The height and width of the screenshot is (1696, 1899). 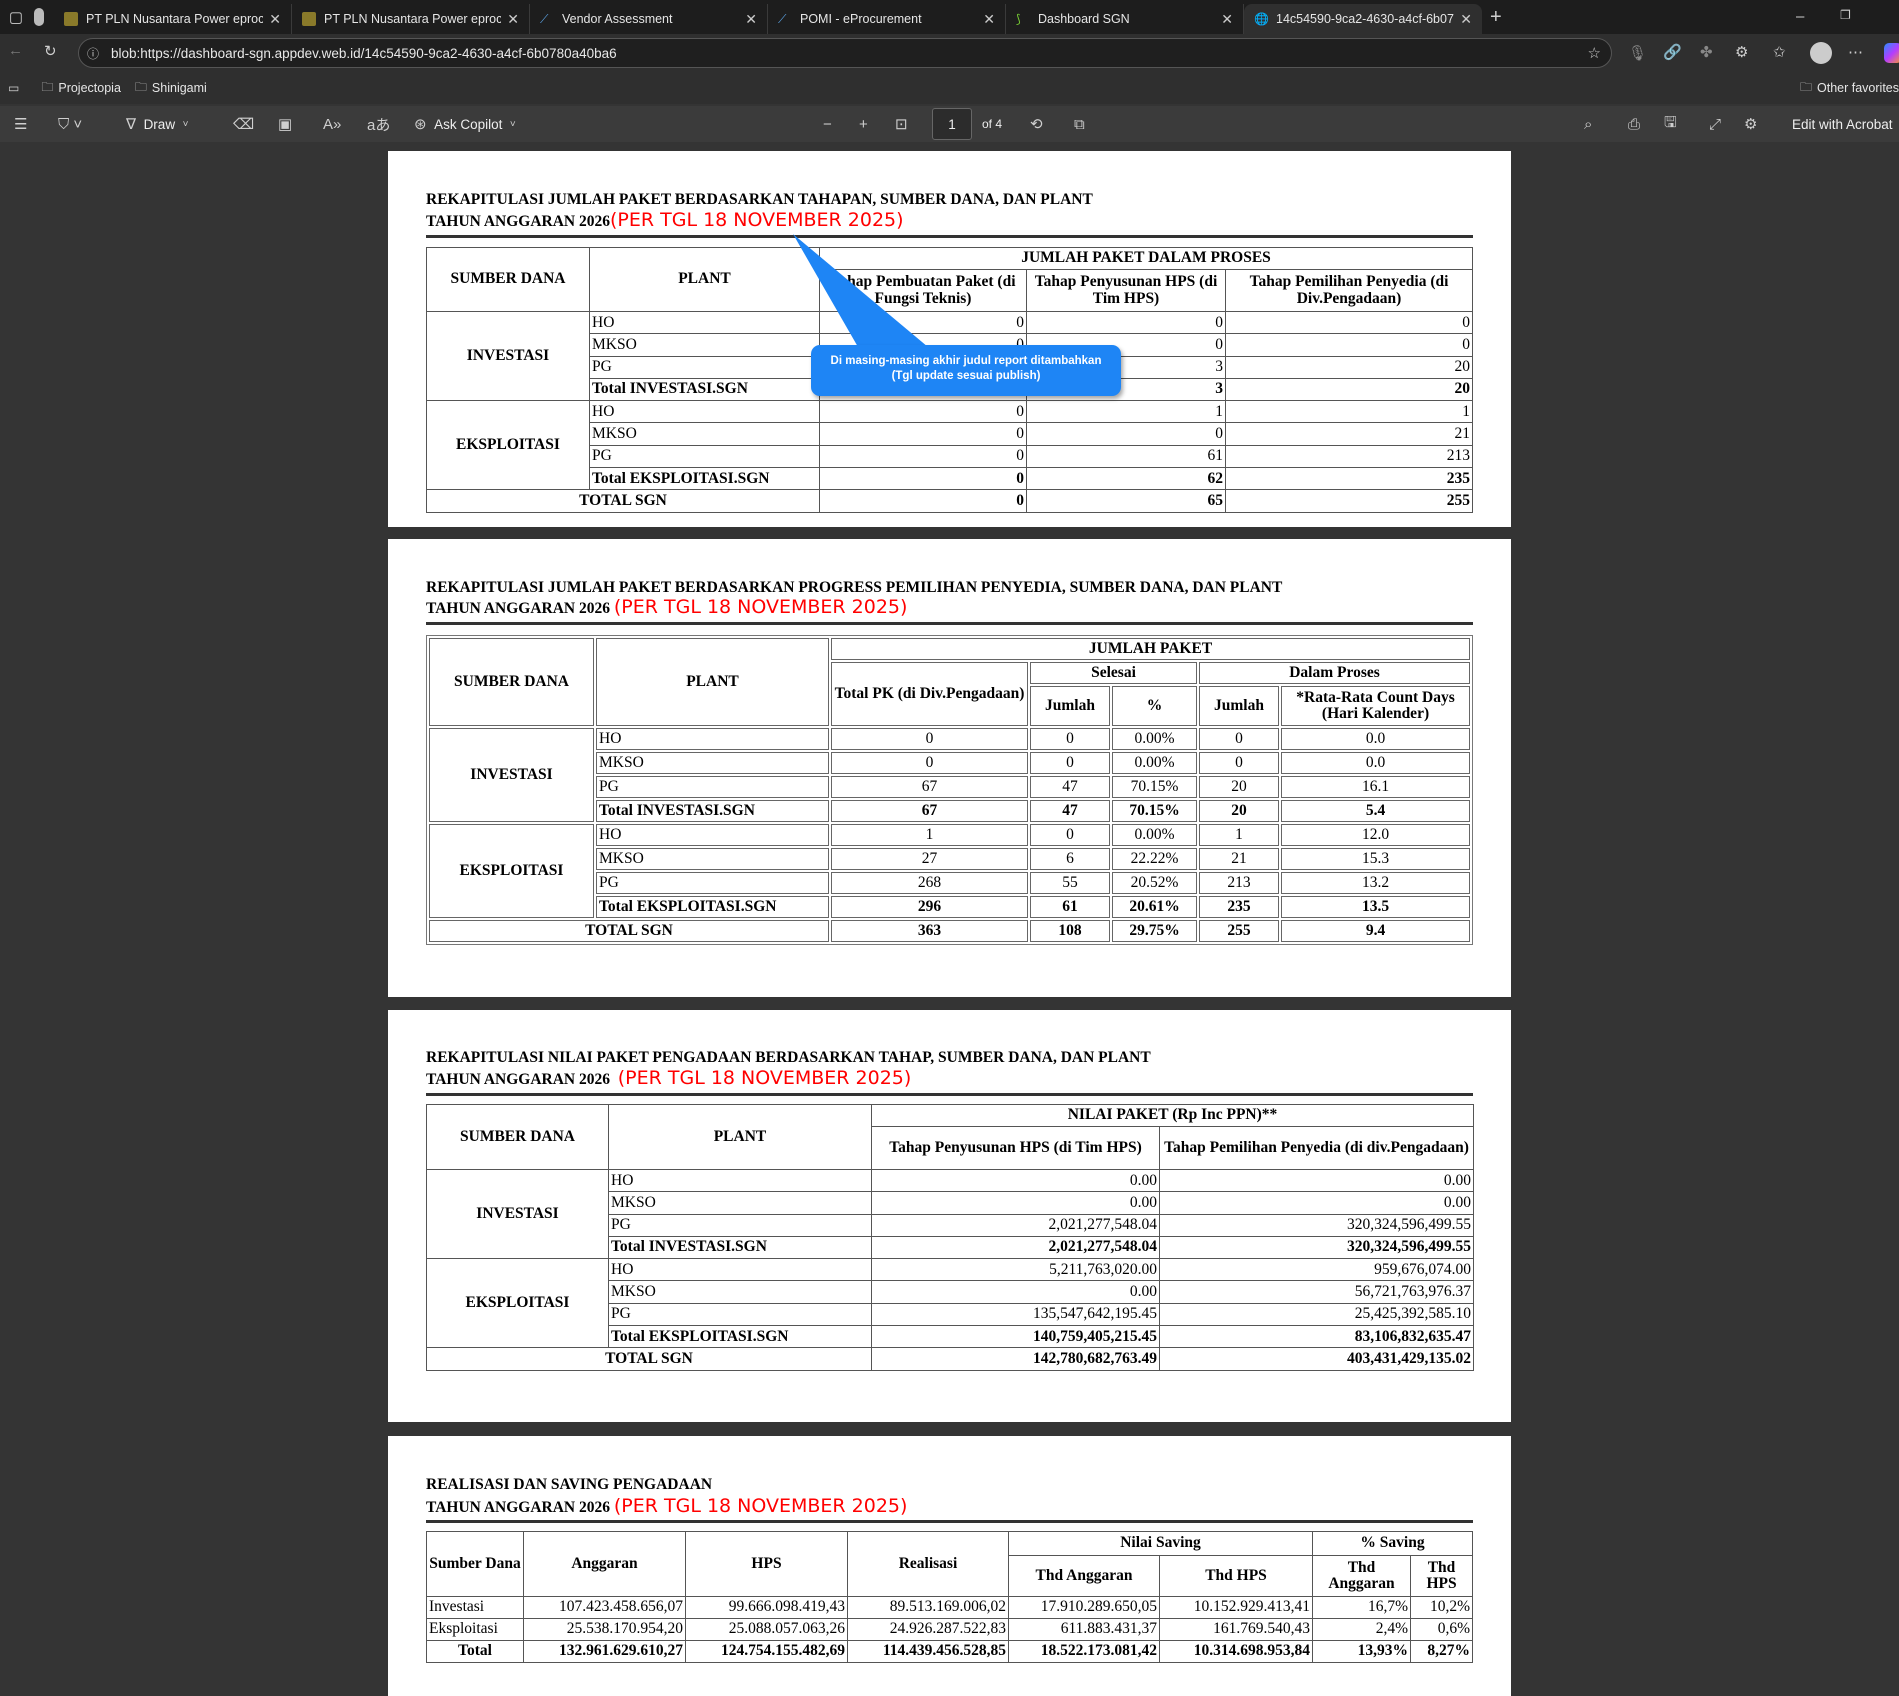 I want to click on plant-cell: PG, so click(x=712, y=787).